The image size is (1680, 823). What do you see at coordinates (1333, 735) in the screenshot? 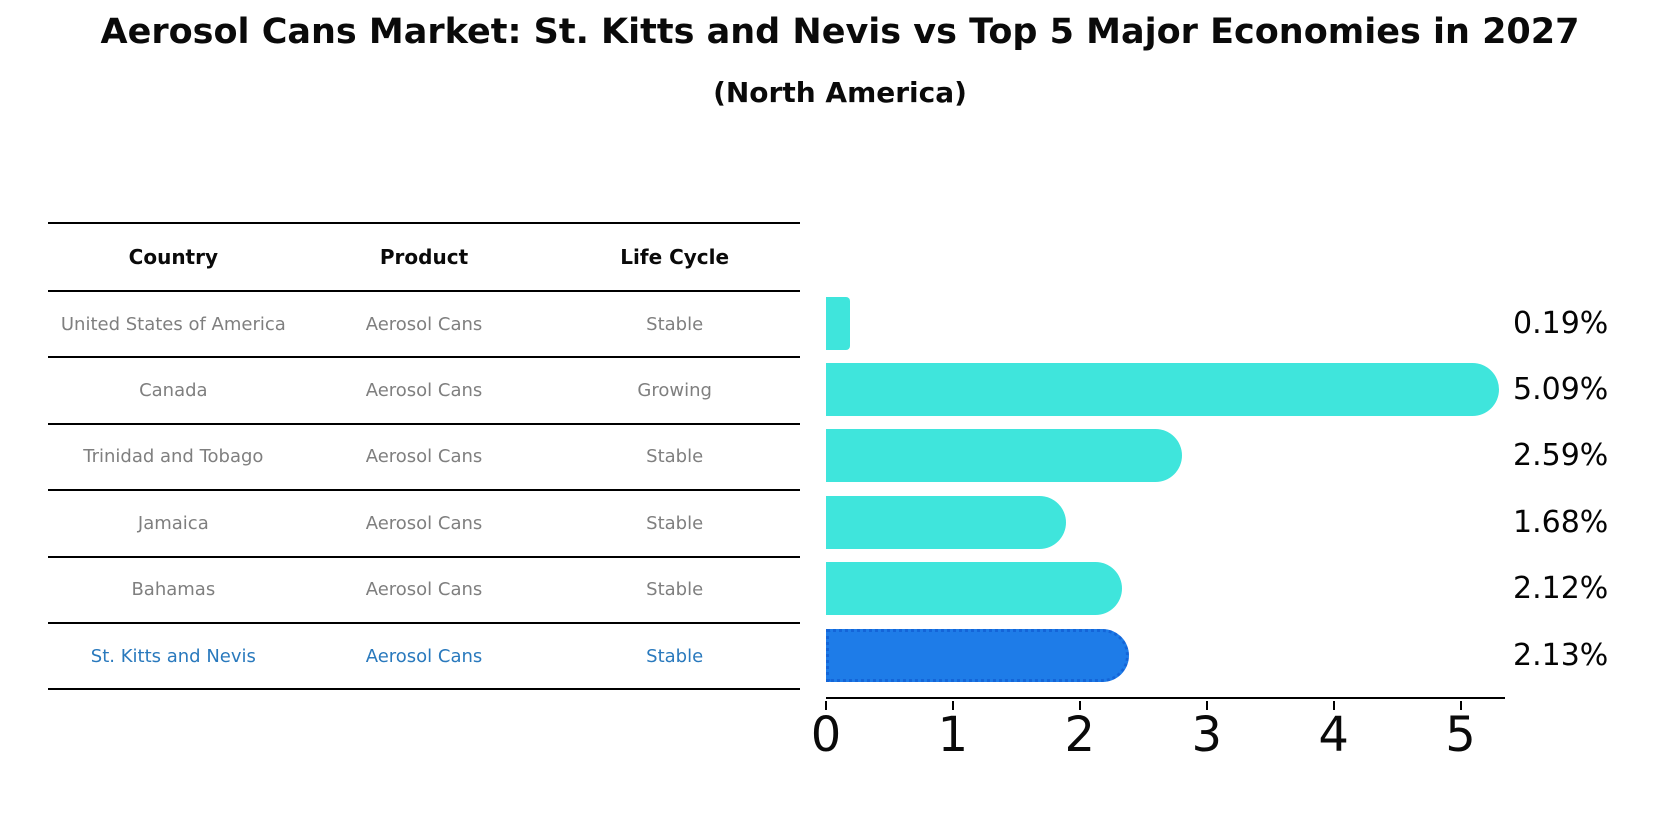
I see `x-axis-tick-label: 4` at bounding box center [1333, 735].